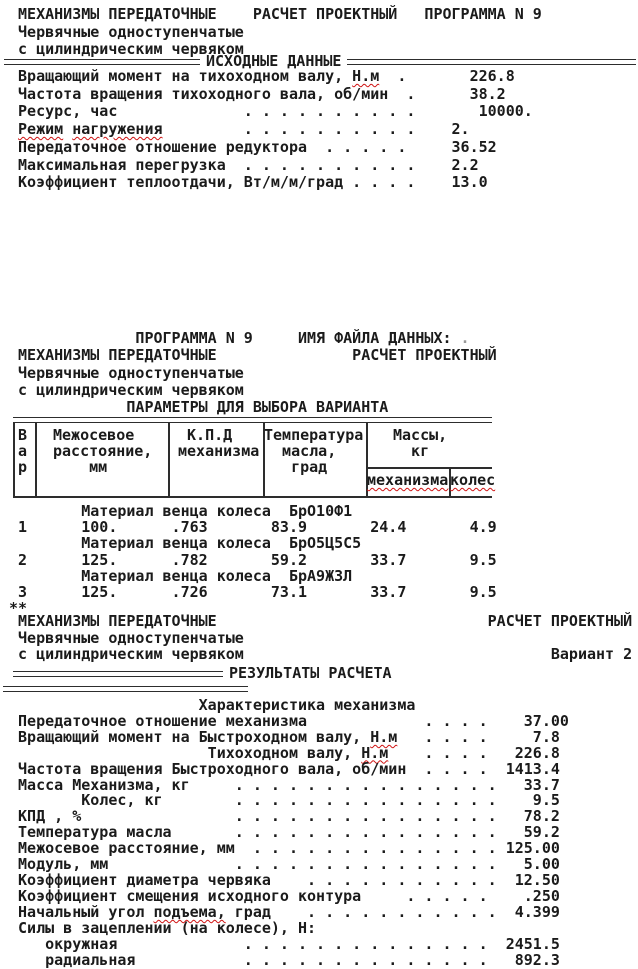  What do you see at coordinates (473, 480) in the screenshot?
I see `table-subheader-mass-wheels: колес` at bounding box center [473, 480].